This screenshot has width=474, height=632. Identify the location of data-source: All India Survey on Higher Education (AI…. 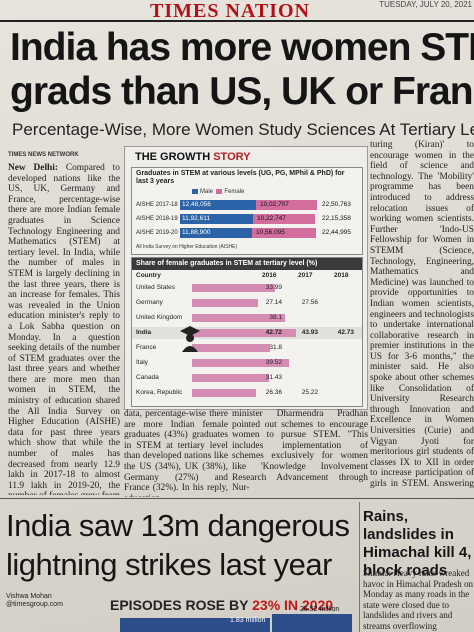
(187, 247).